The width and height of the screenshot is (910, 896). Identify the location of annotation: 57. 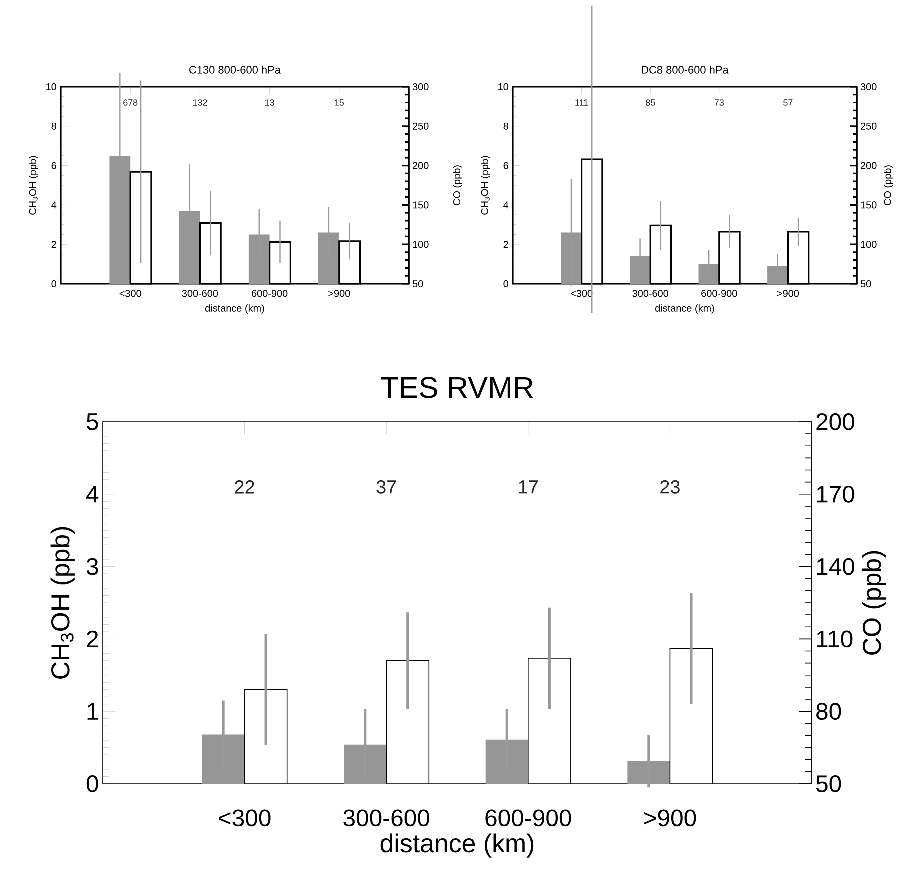
(788, 103).